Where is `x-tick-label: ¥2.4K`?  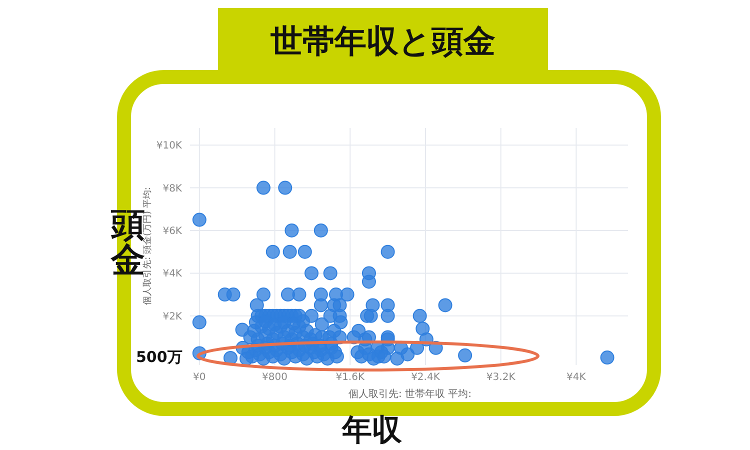
x-tick-label: ¥2.4K is located at coordinates (425, 377).